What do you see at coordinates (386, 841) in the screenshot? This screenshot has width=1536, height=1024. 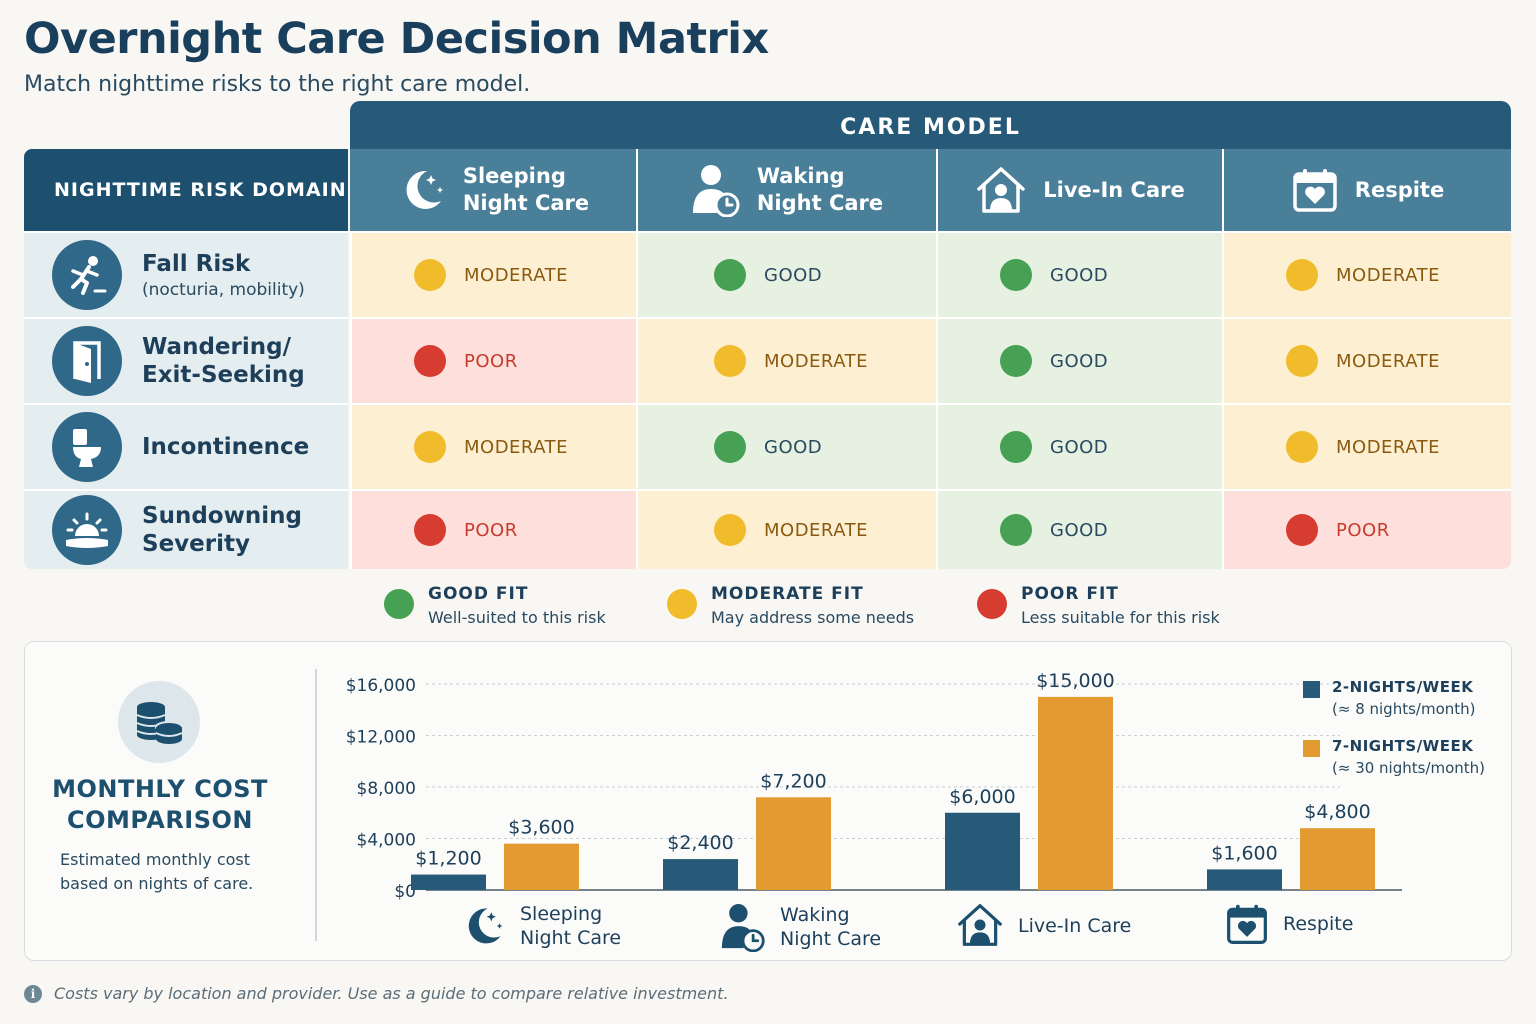 I see `y-tick-label: $4,000` at bounding box center [386, 841].